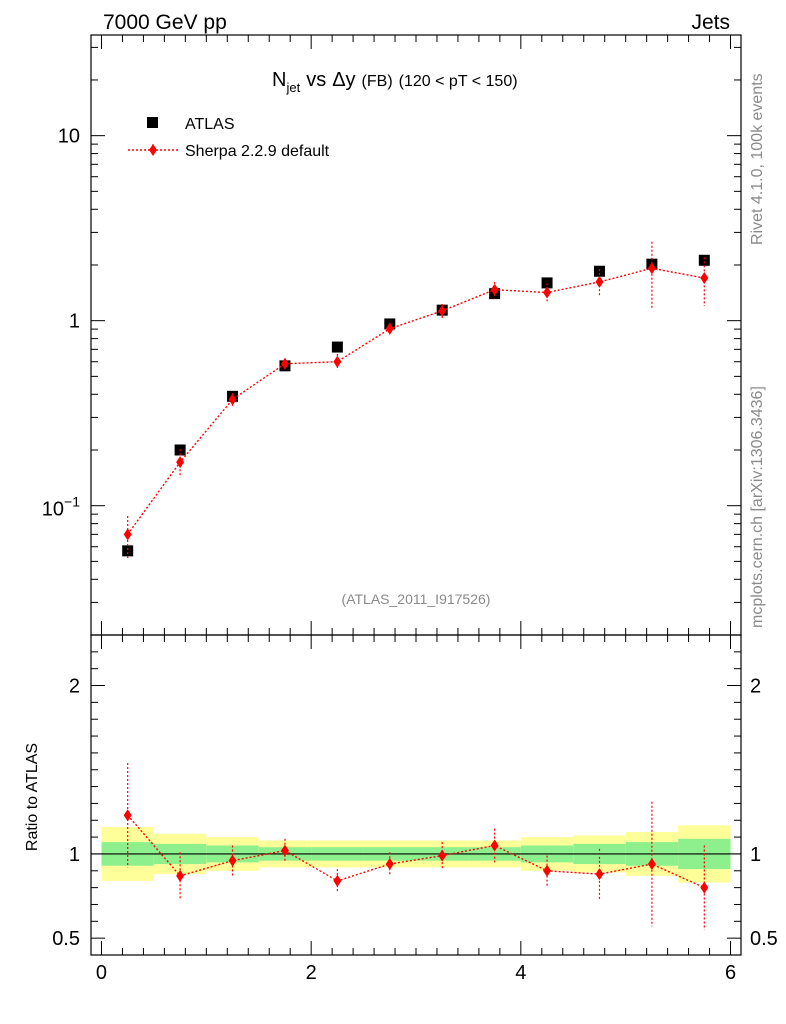 The height and width of the screenshot is (1024, 786). I want to click on title-vs: vs, so click(316, 80).